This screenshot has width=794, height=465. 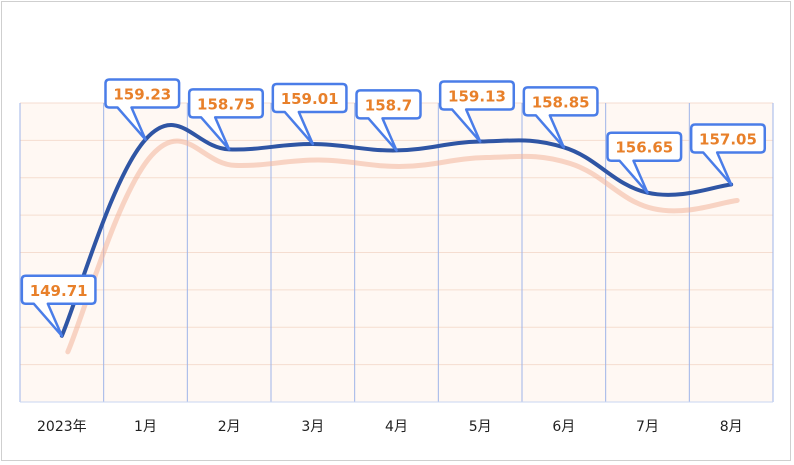 I want to click on x-tick-label: 8月, so click(x=731, y=427).